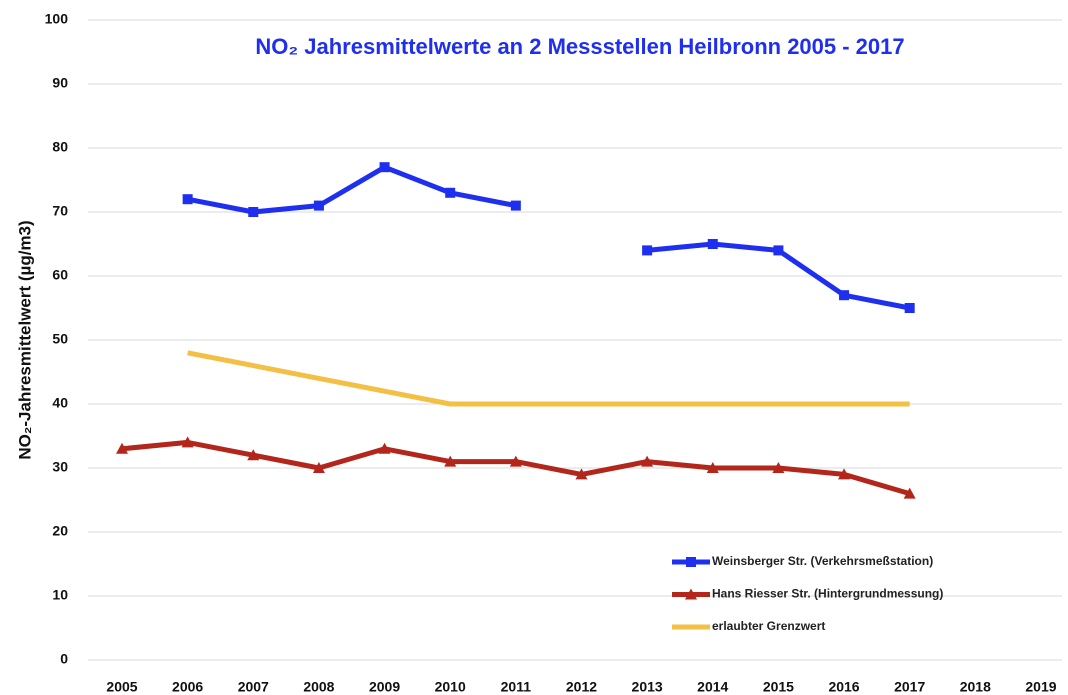  What do you see at coordinates (60, 275) in the screenshot?
I see `y-tick-label: 60` at bounding box center [60, 275].